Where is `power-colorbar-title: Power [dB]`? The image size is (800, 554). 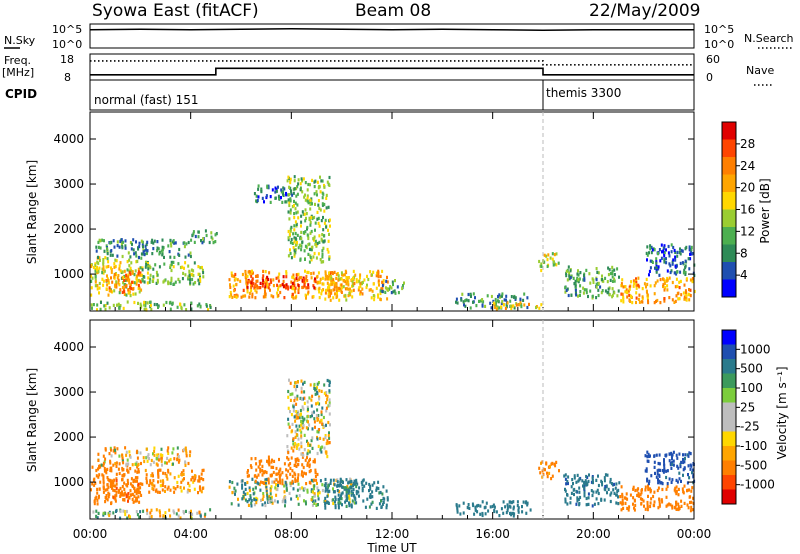
power-colorbar-title: Power [dB] is located at coordinates (765, 210).